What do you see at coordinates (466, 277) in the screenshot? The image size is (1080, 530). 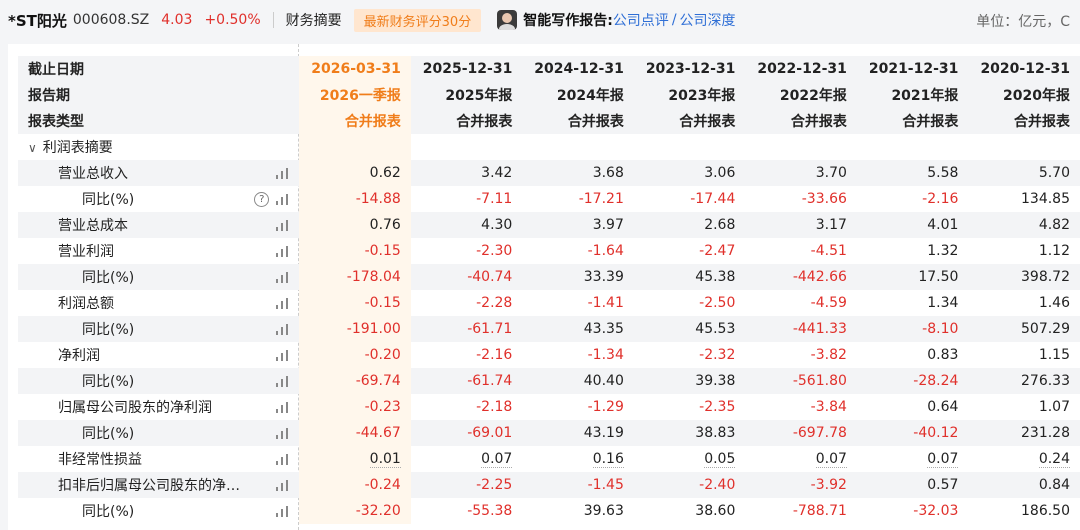 I see `value-cell: -40.74` at bounding box center [466, 277].